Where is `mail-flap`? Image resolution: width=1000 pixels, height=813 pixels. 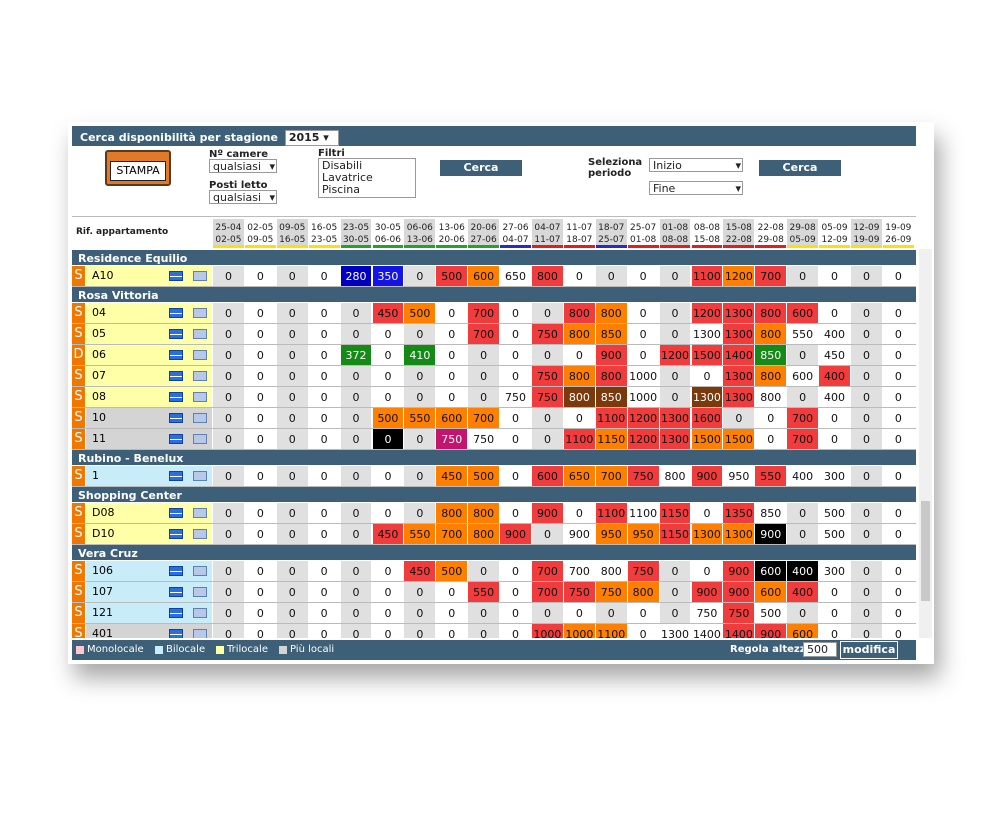
mail-flap is located at coordinates (176, 395).